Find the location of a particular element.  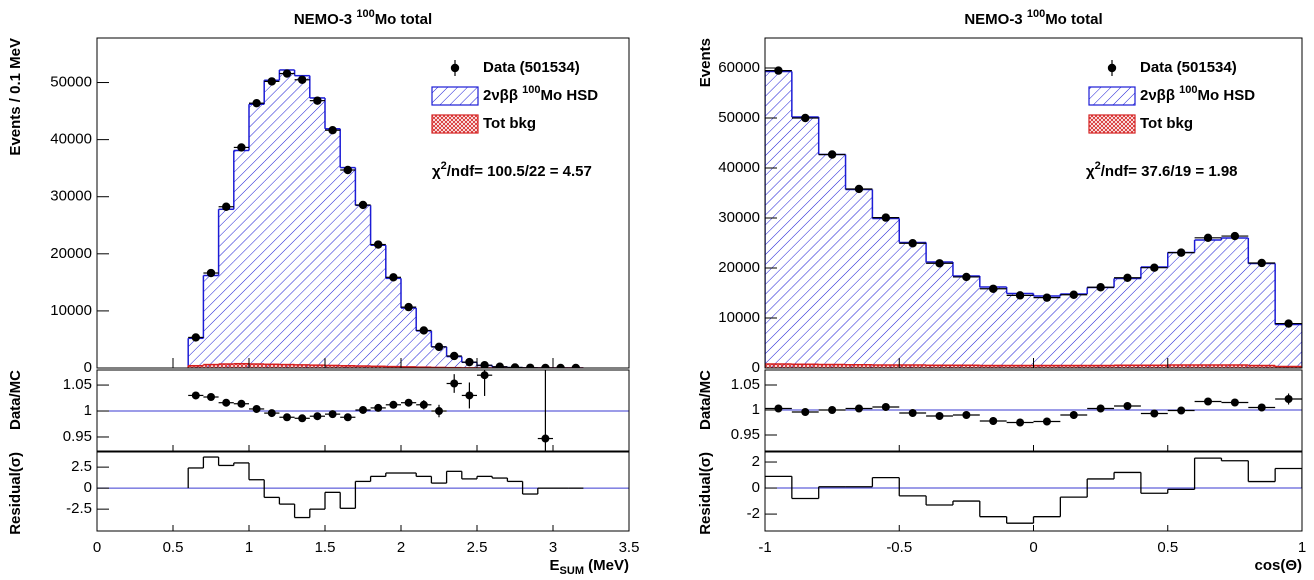

x-tick-label: -0.5 is located at coordinates (899, 547).